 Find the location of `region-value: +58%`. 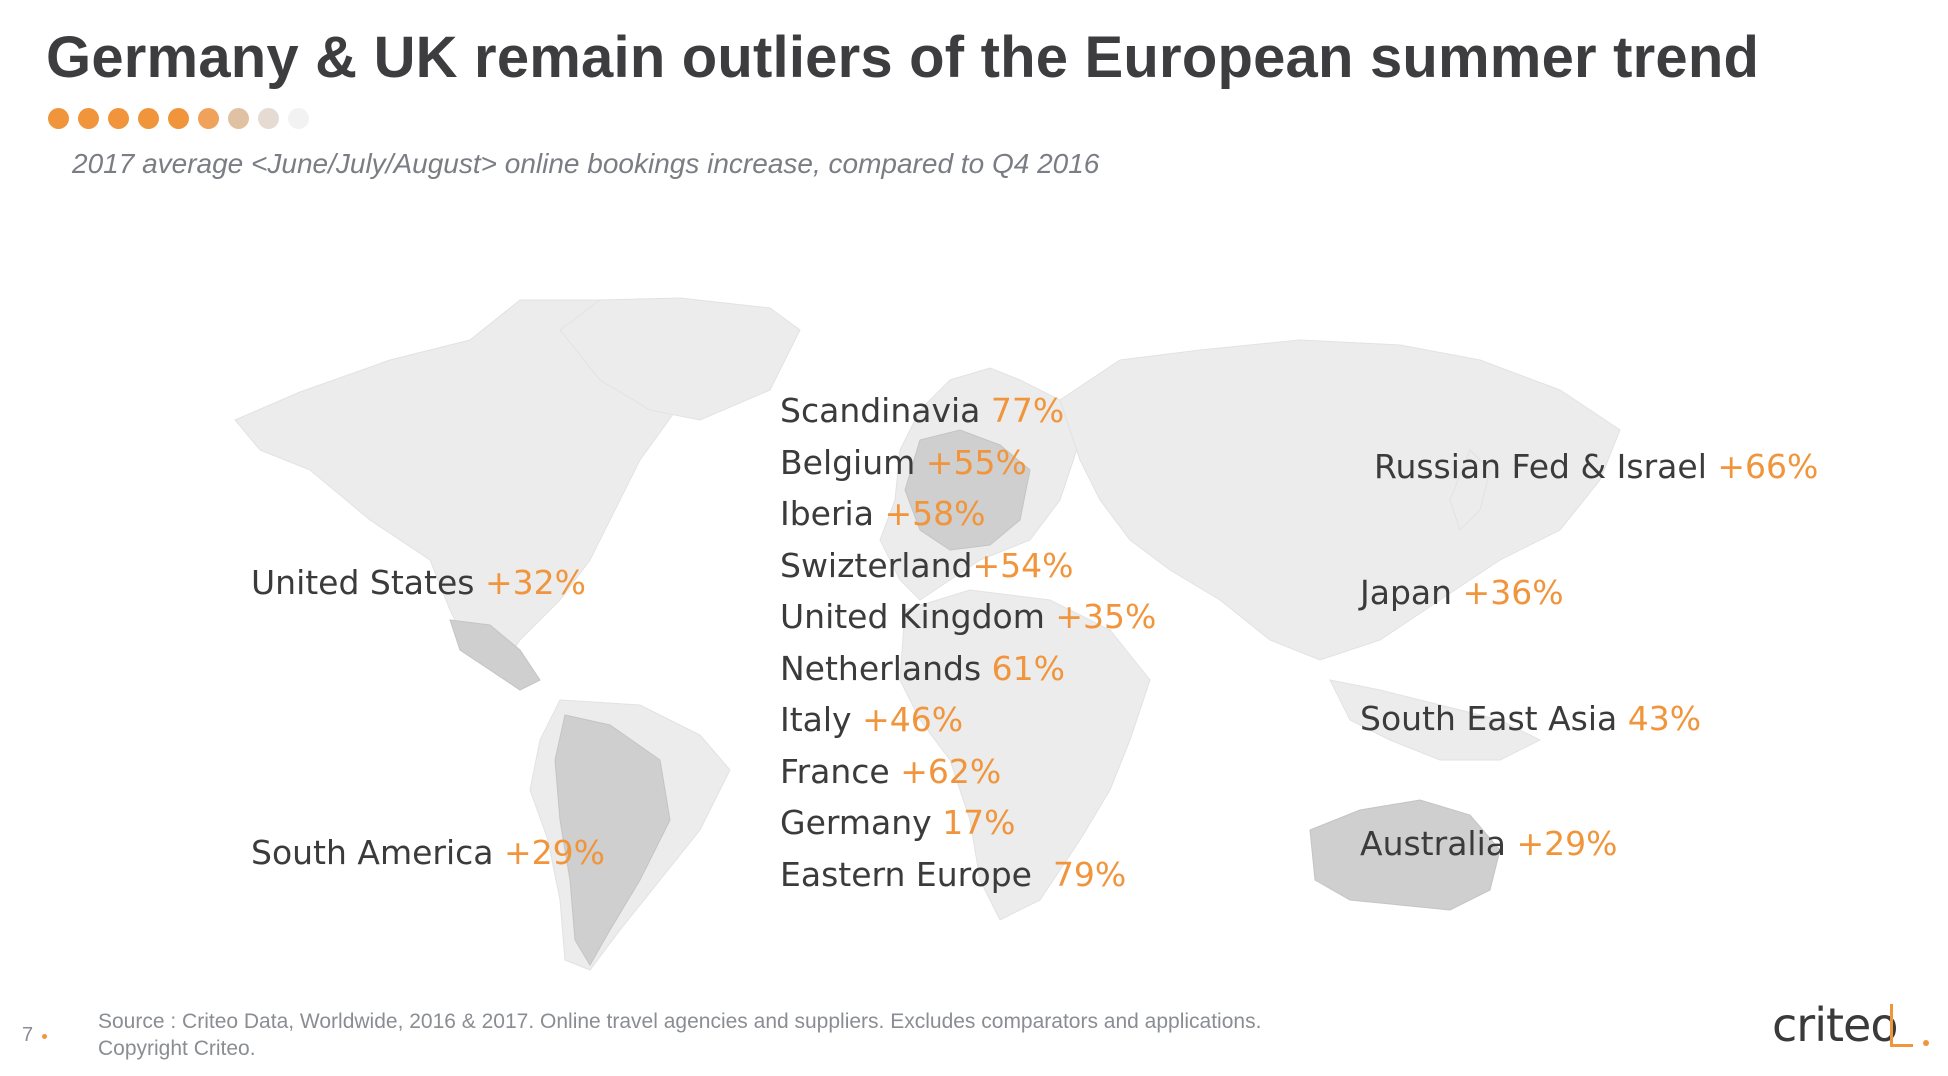

region-value: +58% is located at coordinates (935, 513).